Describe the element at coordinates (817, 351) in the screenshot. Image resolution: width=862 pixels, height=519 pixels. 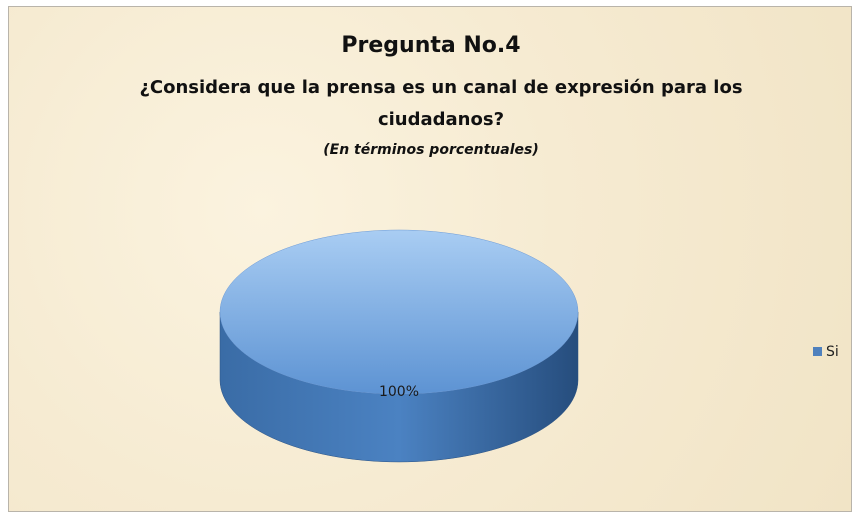
I see `legend-swatch` at that location.